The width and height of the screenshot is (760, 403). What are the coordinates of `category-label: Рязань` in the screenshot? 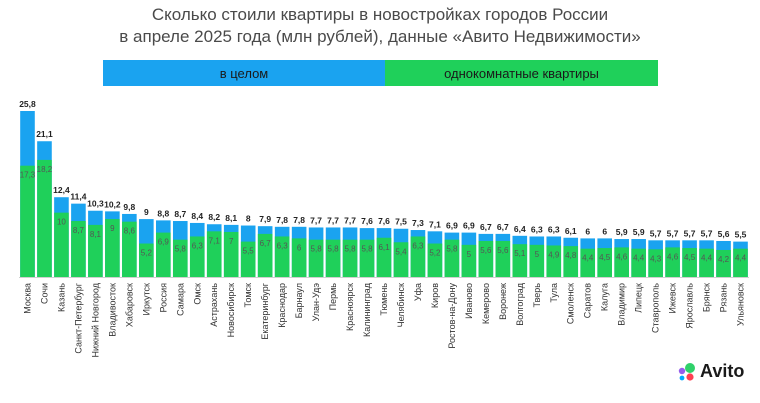 It's located at (724, 298).